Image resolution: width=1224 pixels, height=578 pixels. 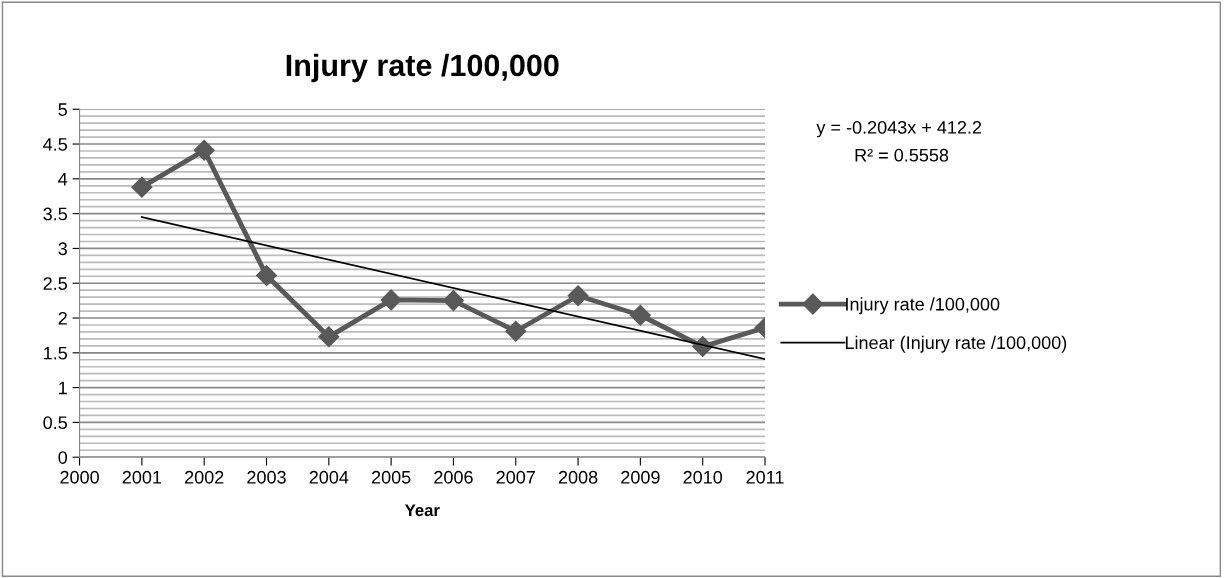 What do you see at coordinates (55, 214) in the screenshot?
I see `y-tick-label: 3.5` at bounding box center [55, 214].